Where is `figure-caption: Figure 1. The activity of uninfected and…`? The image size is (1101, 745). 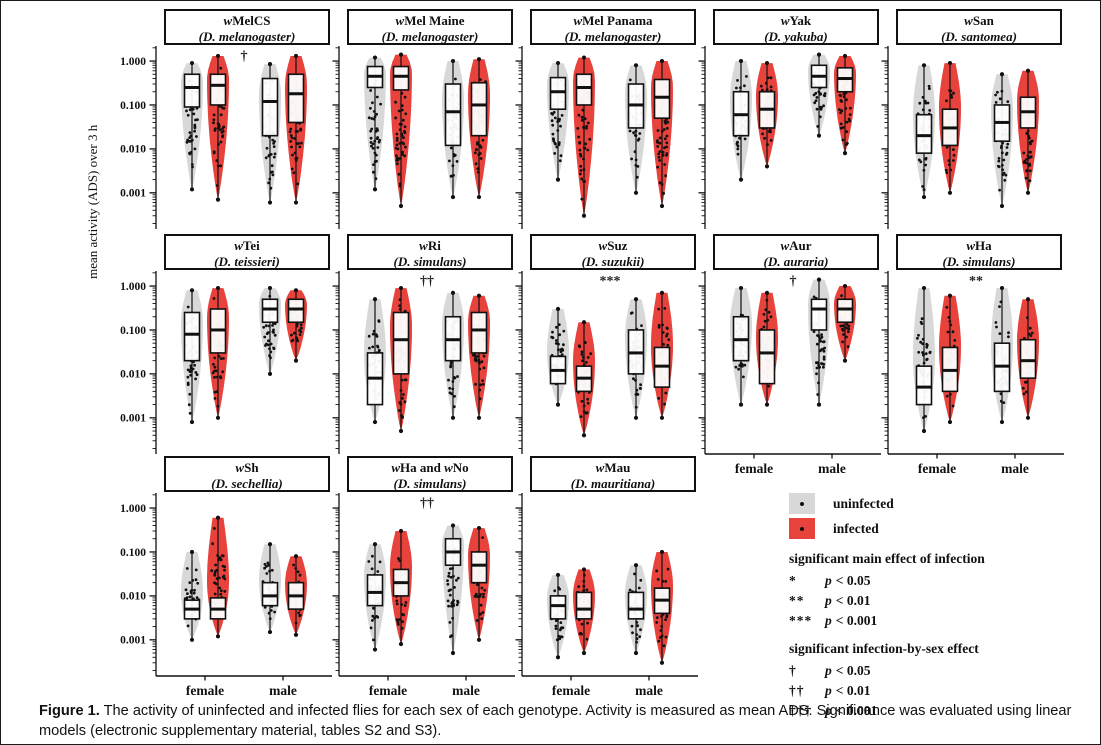 figure-caption: Figure 1. The activity of uninfected and… is located at coordinates (556, 721).